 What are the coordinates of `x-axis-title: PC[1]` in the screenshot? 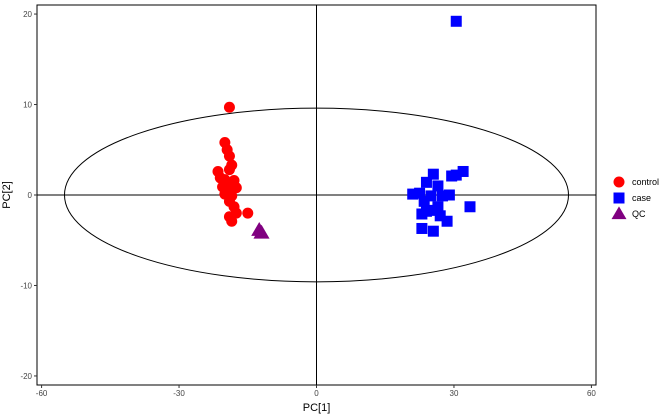 It's located at (317, 408).